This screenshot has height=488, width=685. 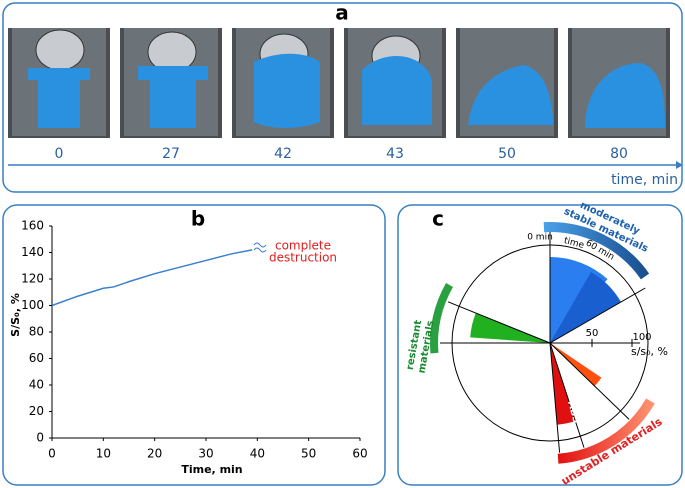 I want to click on label: s/s₀, %, so click(x=649, y=351).